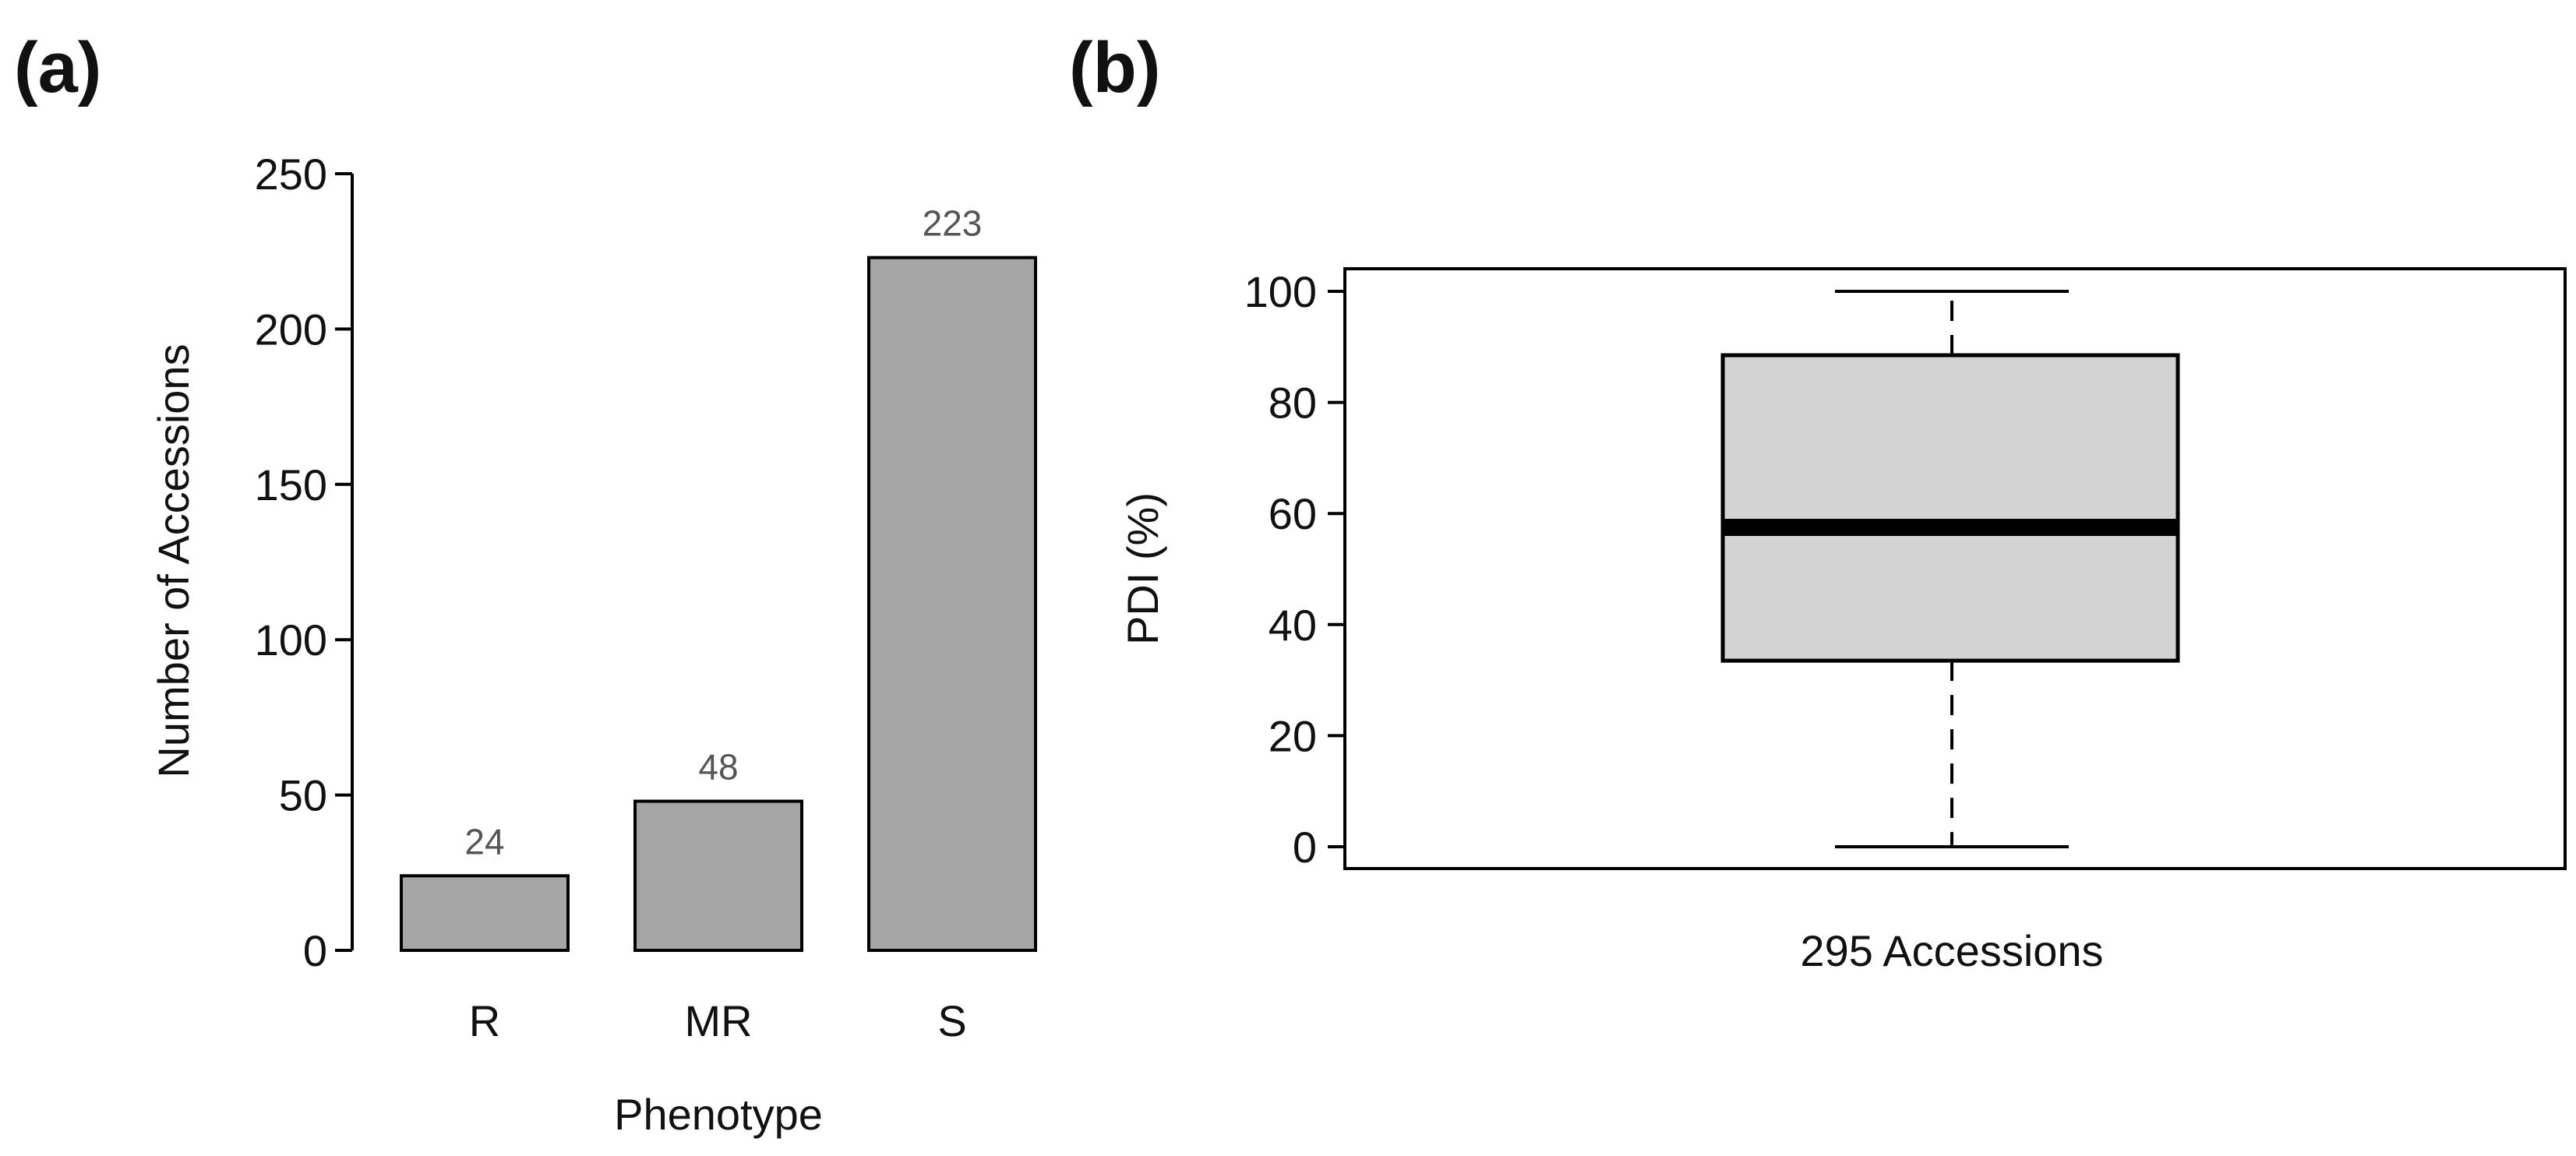 The image size is (2576, 1156). Describe the element at coordinates (1142, 568) in the screenshot. I see `y-axis-title: PDI (%)` at that location.